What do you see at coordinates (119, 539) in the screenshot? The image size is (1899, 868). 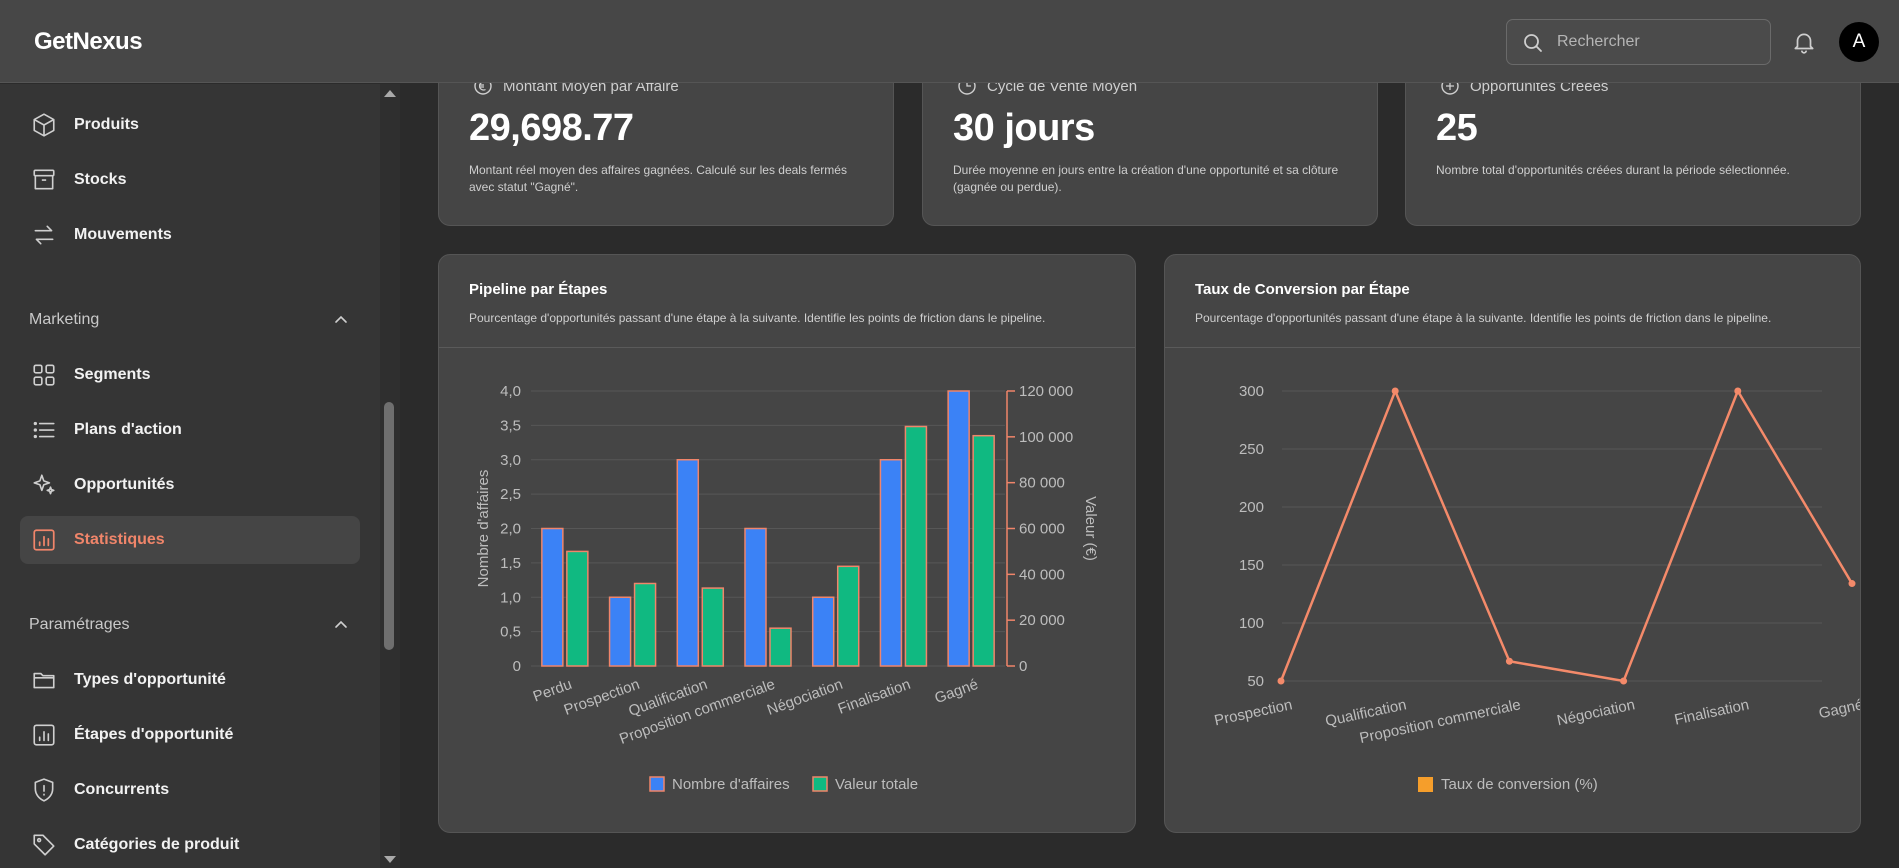 I see `sidebar-item-label: Statistiques` at bounding box center [119, 539].